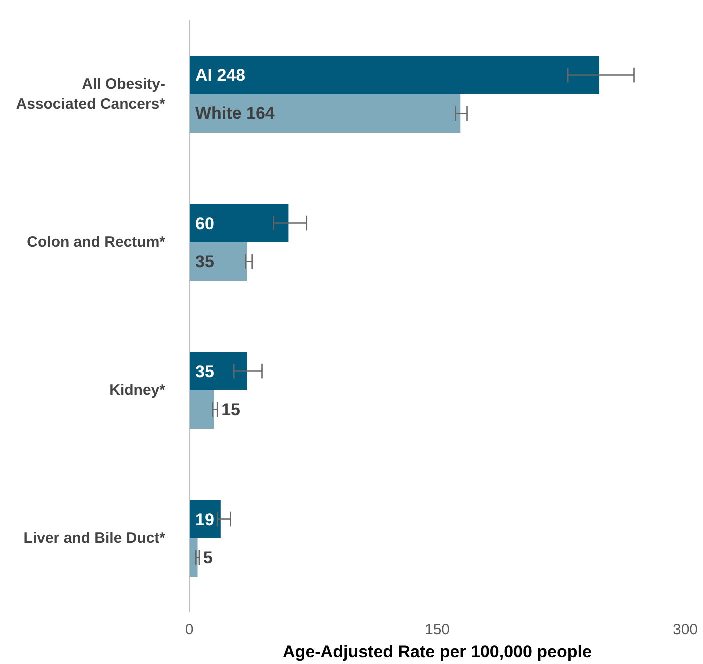  What do you see at coordinates (138, 390) in the screenshot?
I see `y-tick-label: Kidney*` at bounding box center [138, 390].